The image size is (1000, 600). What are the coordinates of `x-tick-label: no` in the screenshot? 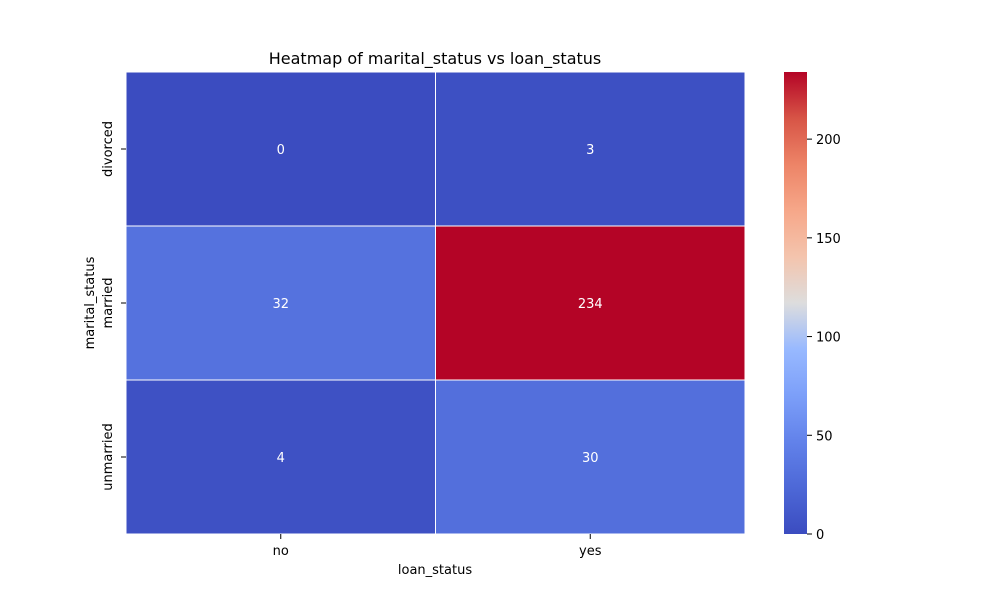 It's located at (281, 551).